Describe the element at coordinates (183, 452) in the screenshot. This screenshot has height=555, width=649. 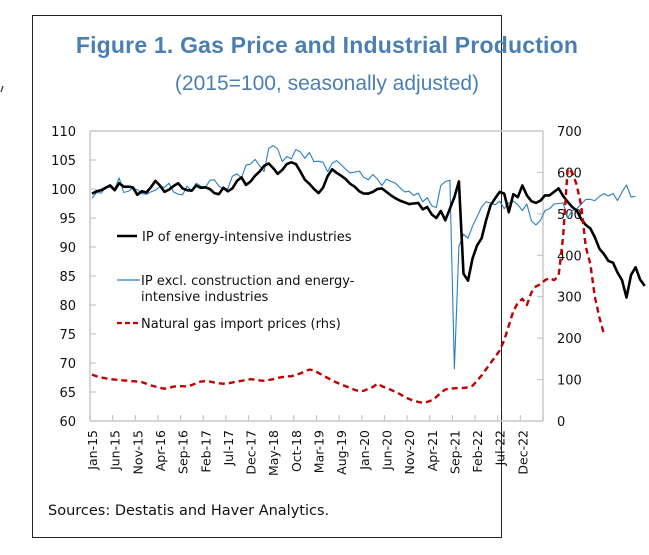
I see `x-tick-label: Sep-16` at that location.